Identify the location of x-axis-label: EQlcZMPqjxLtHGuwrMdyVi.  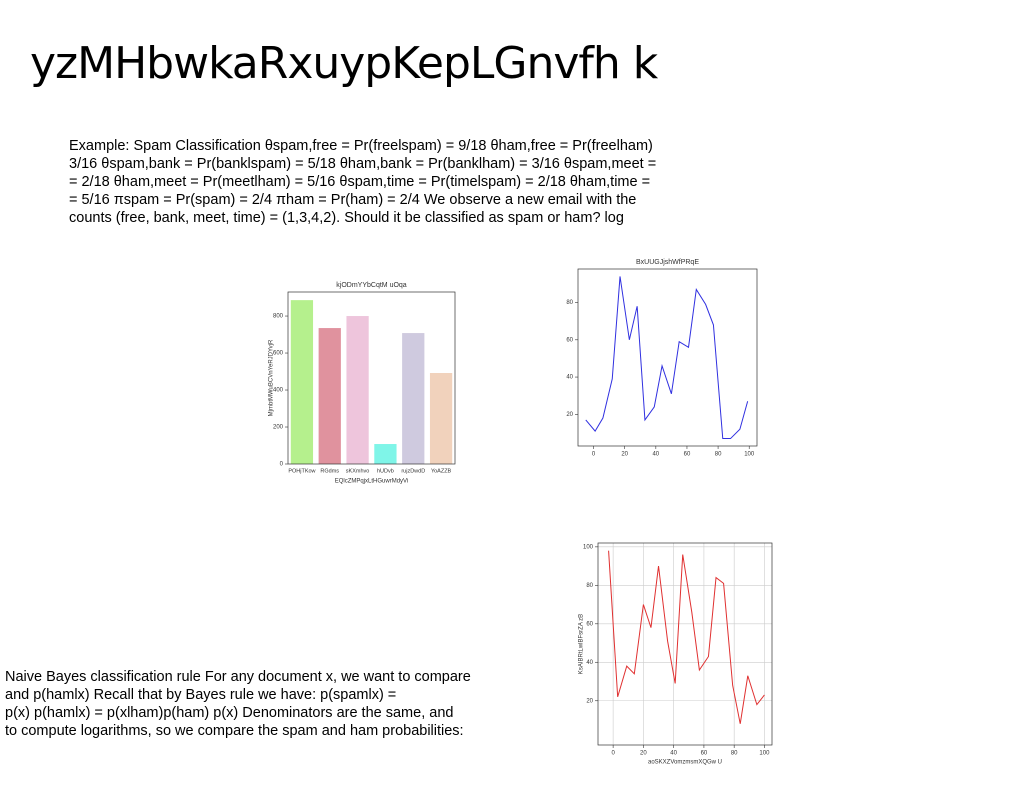
(372, 482).